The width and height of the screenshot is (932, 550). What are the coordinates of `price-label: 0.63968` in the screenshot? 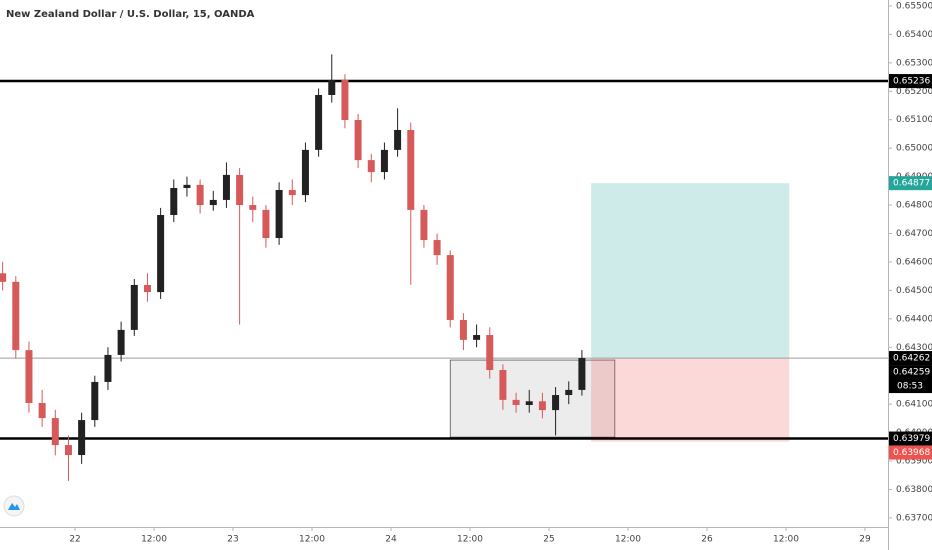 It's located at (911, 453).